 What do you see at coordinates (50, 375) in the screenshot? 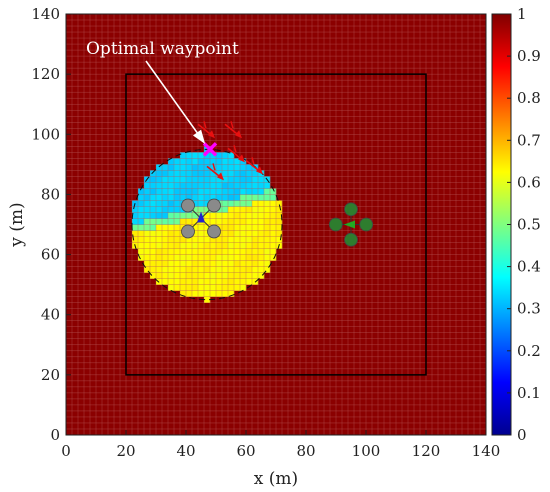
I see `y-tick-label: 20` at bounding box center [50, 375].